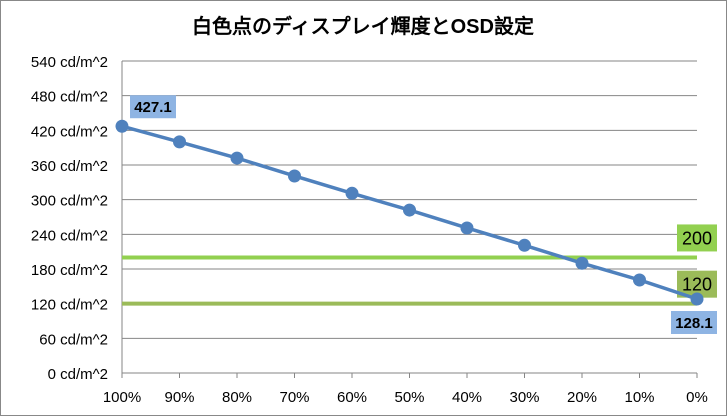 Image resolution: width=727 pixels, height=416 pixels. What do you see at coordinates (363, 26) in the screenshot?
I see `chart-title: 白色点のディスプレイ輝度とOSD設定` at bounding box center [363, 26].